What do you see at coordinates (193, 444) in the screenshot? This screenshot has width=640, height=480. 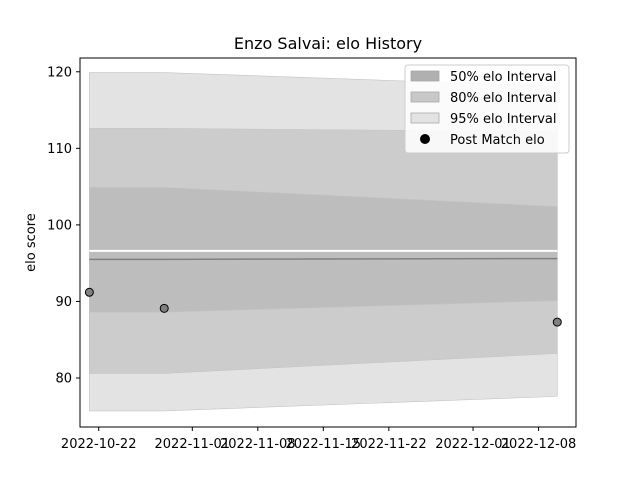 I see `x-tick-label: 2022-11-01` at bounding box center [193, 444].